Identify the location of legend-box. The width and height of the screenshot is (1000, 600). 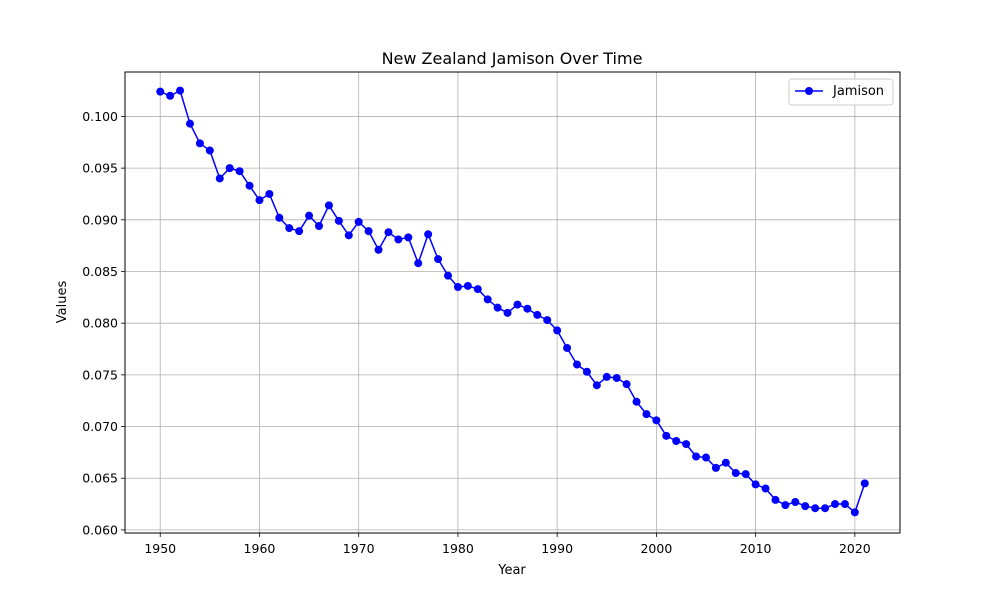
(841, 92).